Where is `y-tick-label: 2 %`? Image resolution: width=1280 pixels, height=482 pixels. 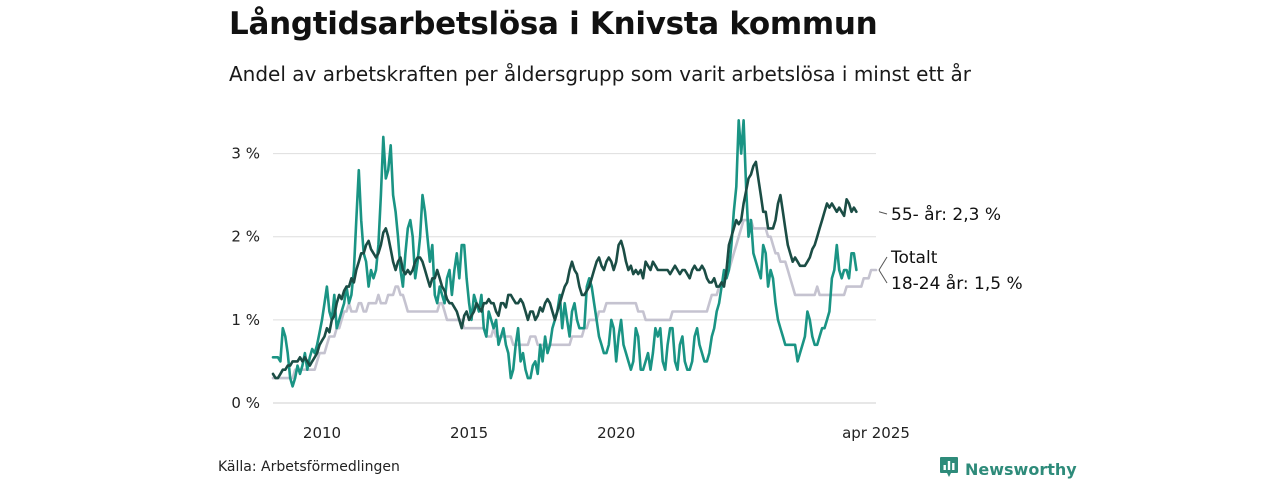
y-tick-label: 2 % is located at coordinates (245, 237).